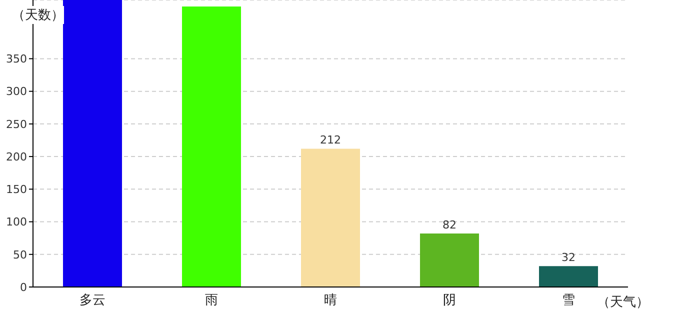 The width and height of the screenshot is (680, 320). I want to click on y-tick-label: 350, so click(16, 59).